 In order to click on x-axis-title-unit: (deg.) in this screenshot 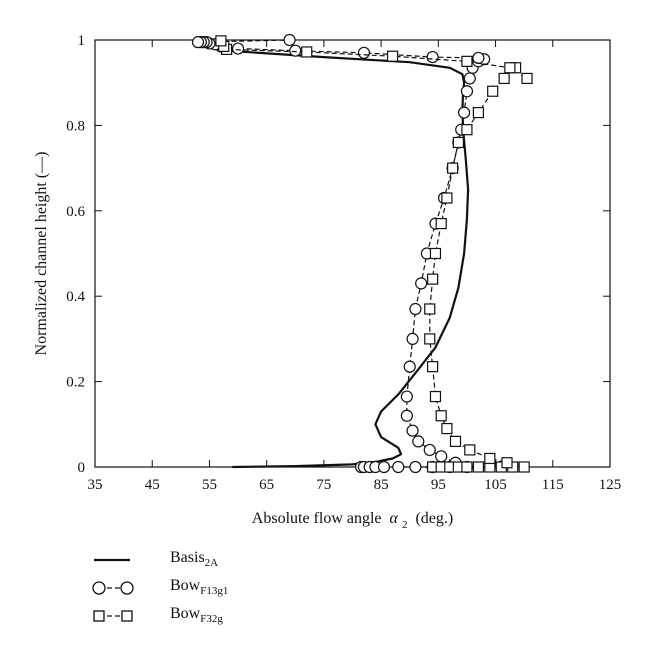, I will do `click(434, 518)`.